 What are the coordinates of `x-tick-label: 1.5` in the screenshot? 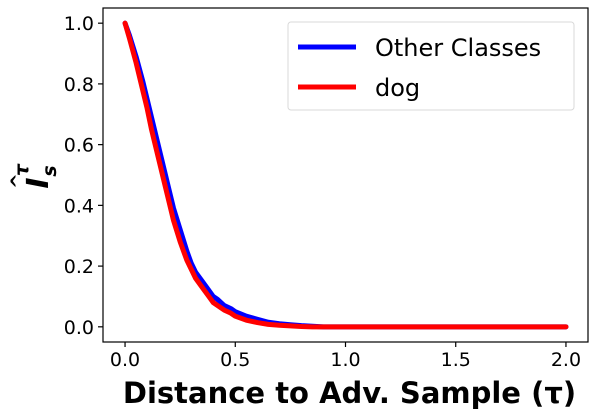 It's located at (456, 360).